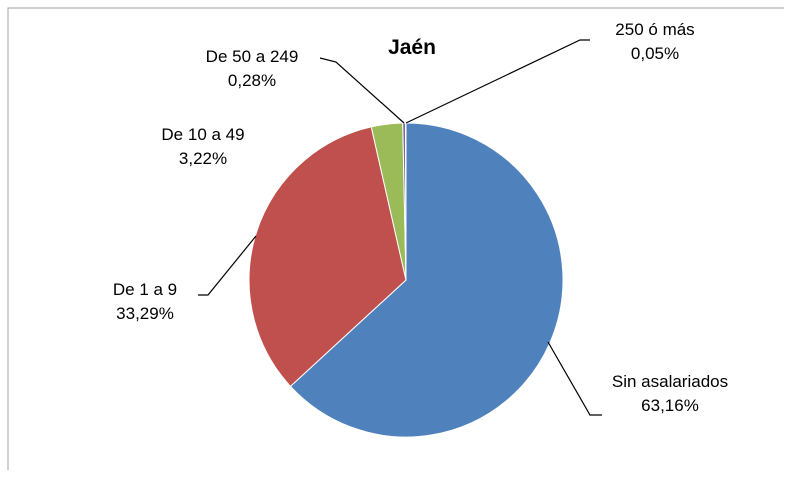 This screenshot has width=793, height=482. Describe the element at coordinates (145, 313) in the screenshot. I see `percent: 33,29%` at that location.